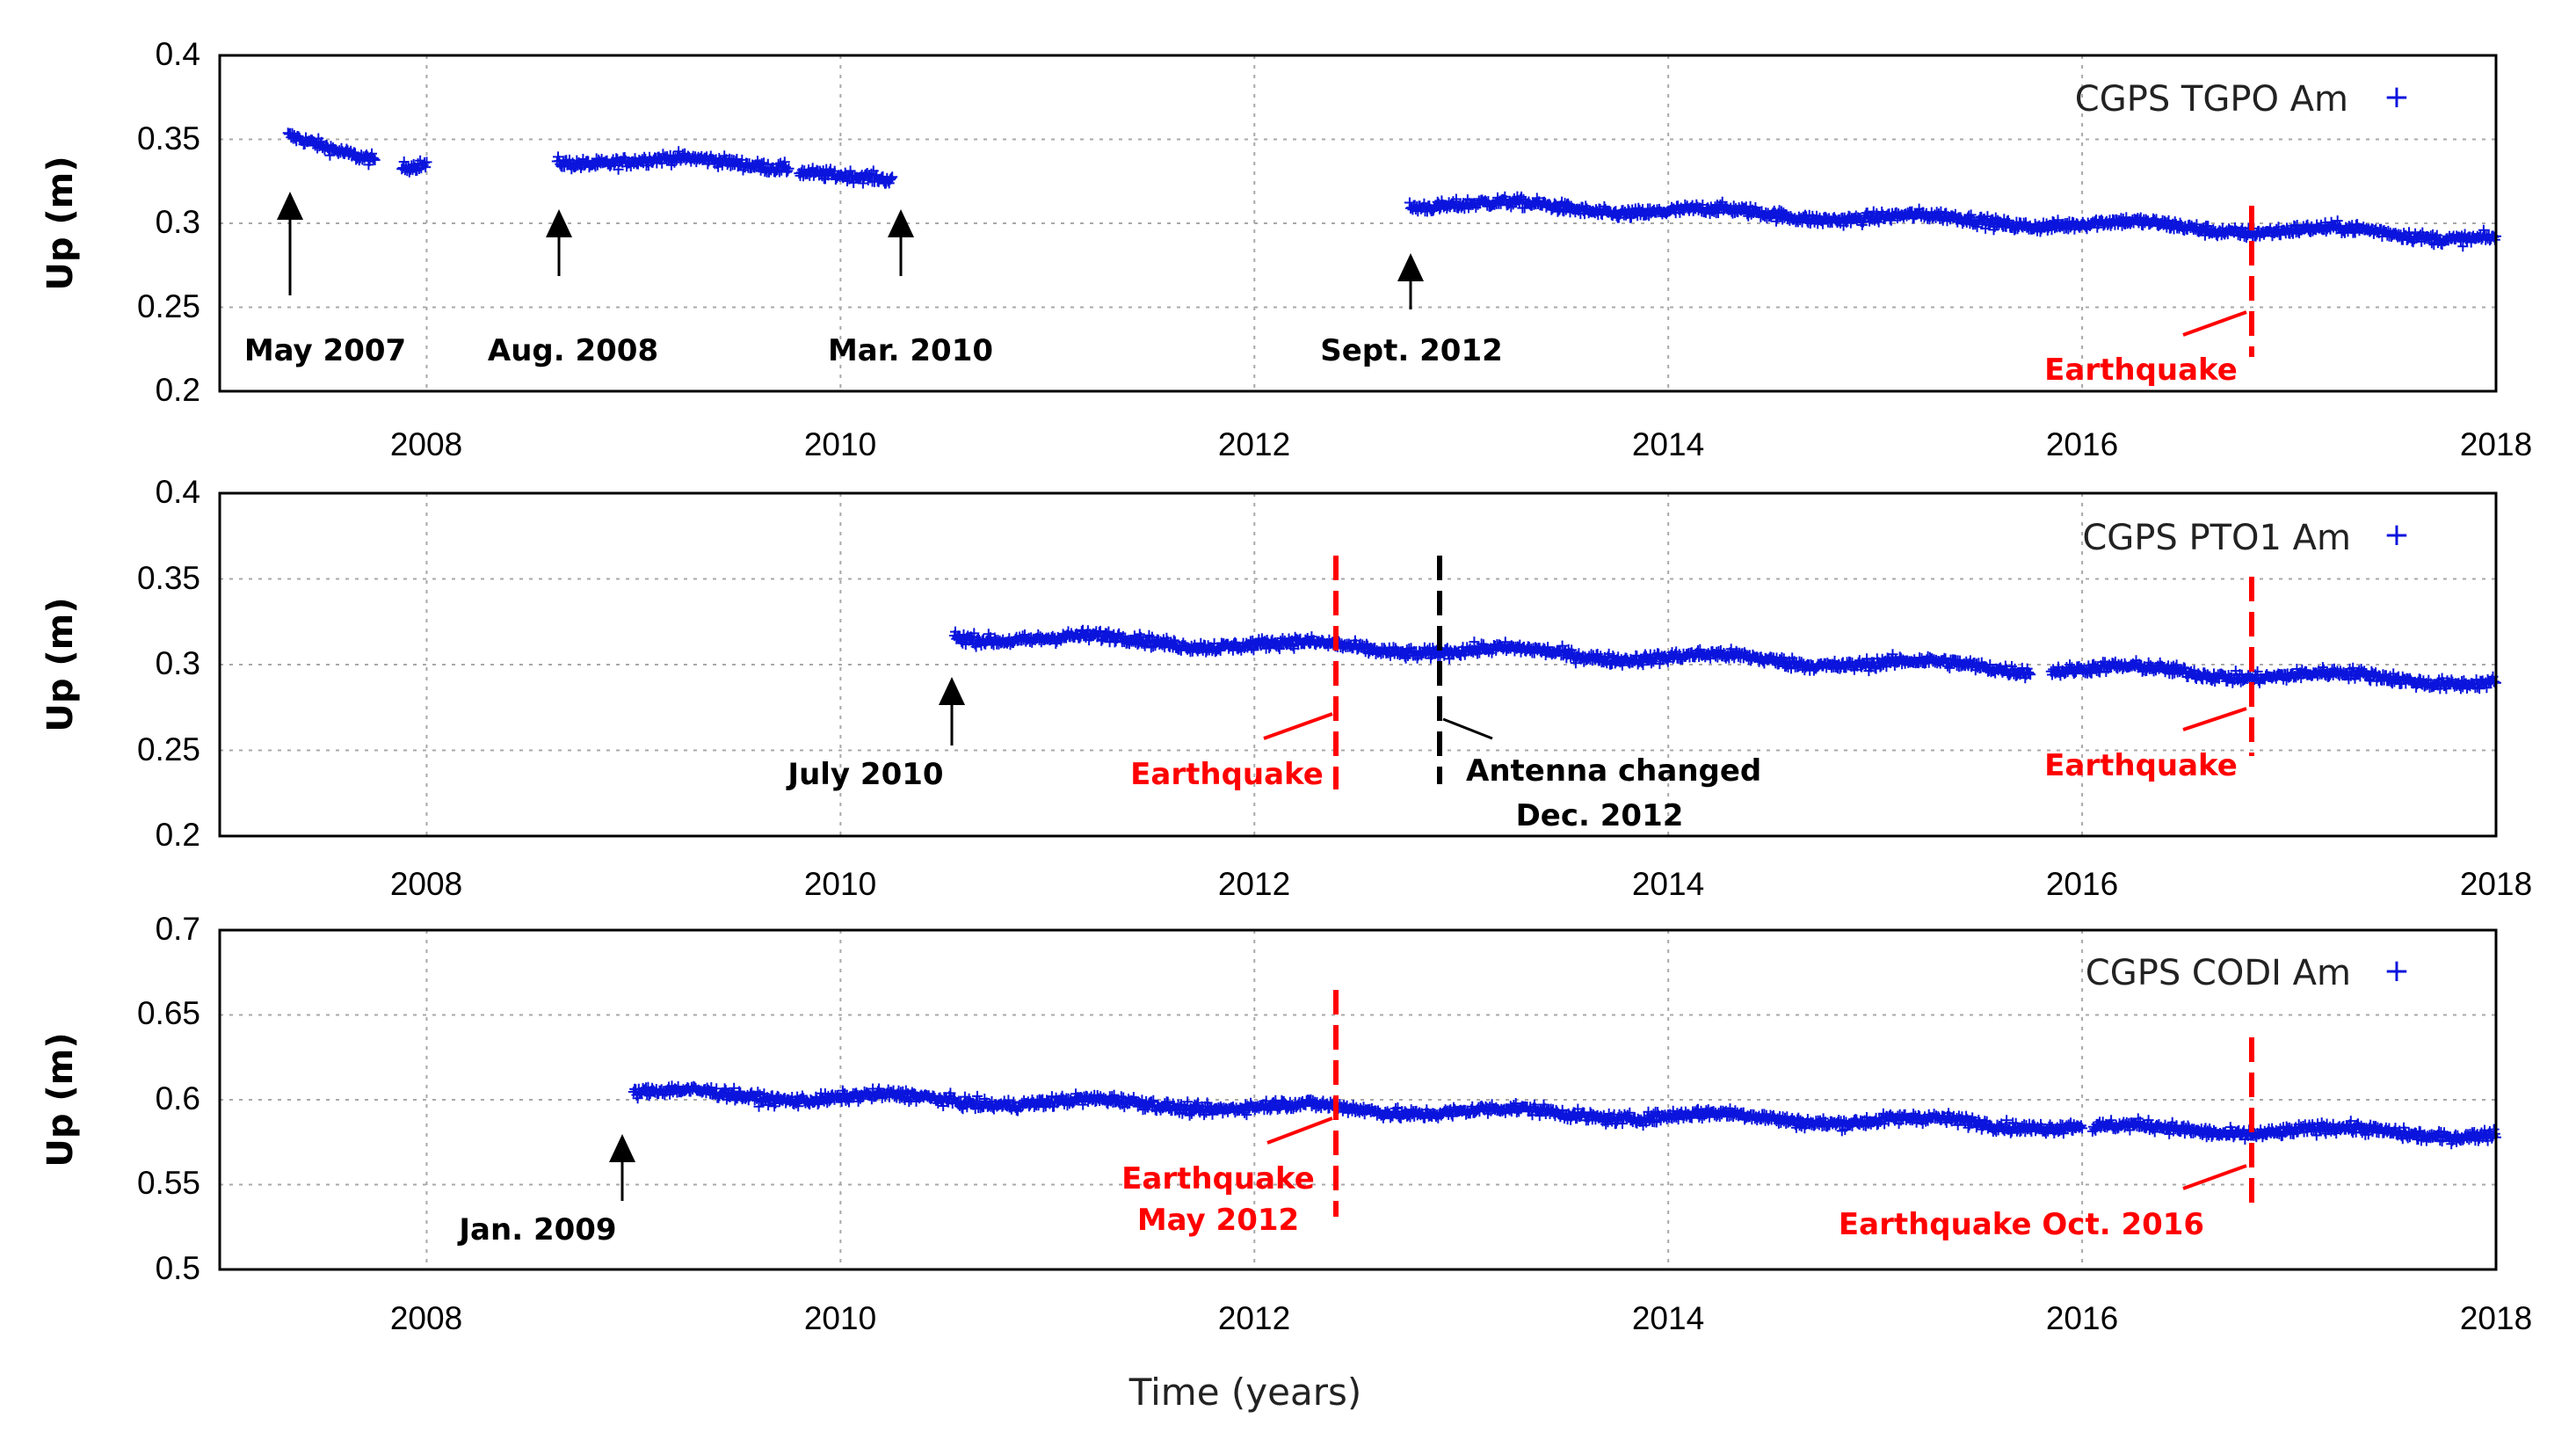  Describe the element at coordinates (178, 929) in the screenshot. I see `y-tick-label: 0.7` at that location.